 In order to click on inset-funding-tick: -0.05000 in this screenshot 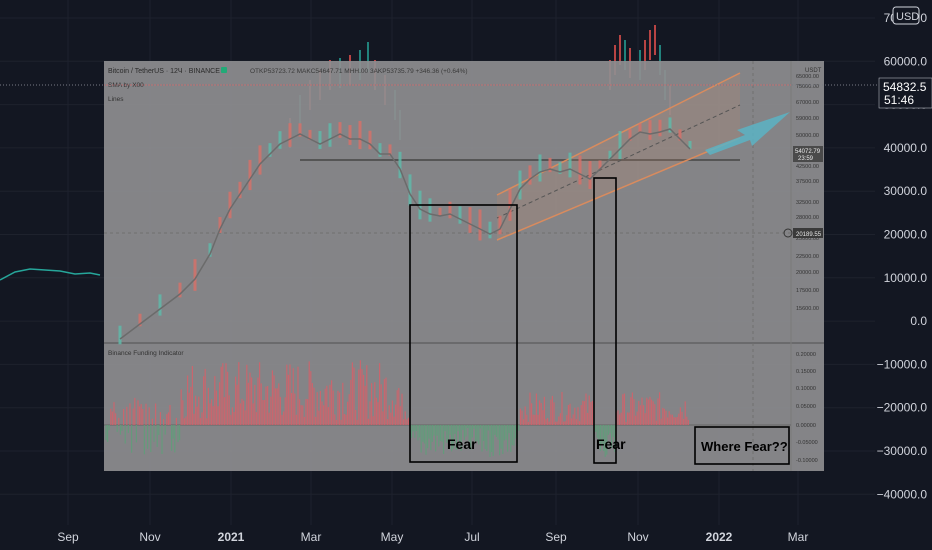, I will do `click(807, 443)`.